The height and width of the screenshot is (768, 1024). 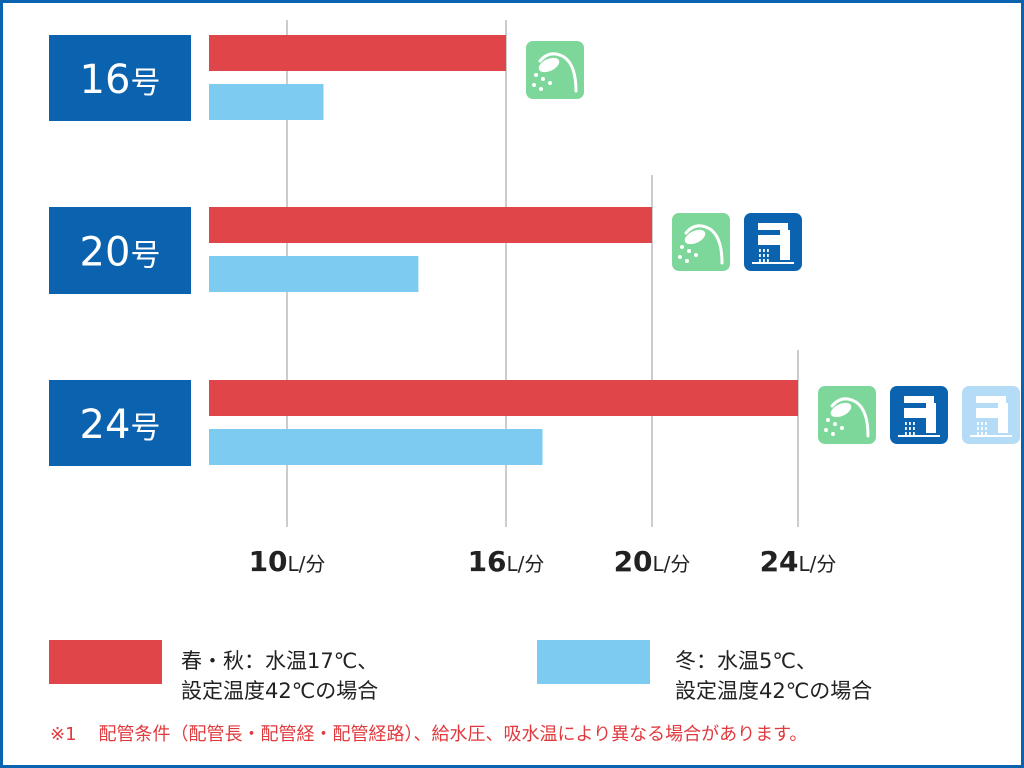 What do you see at coordinates (991, 436) in the screenshot?
I see `faucet-light-base` at bounding box center [991, 436].